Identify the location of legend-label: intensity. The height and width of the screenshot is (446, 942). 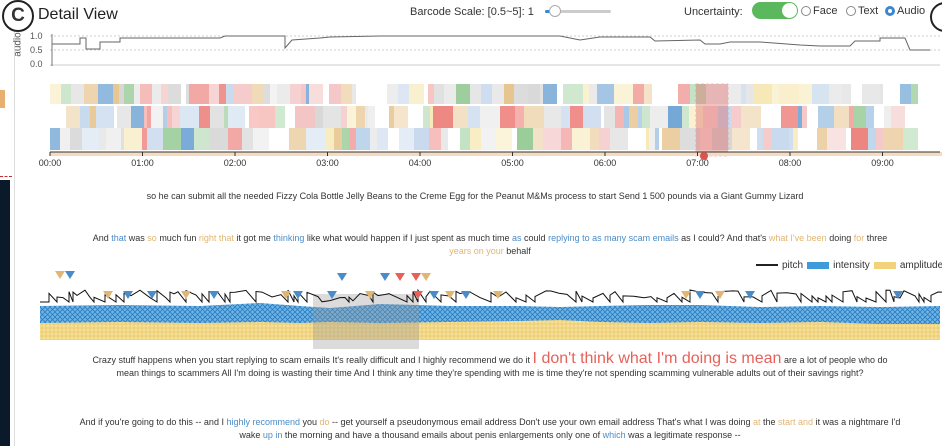
(851, 265).